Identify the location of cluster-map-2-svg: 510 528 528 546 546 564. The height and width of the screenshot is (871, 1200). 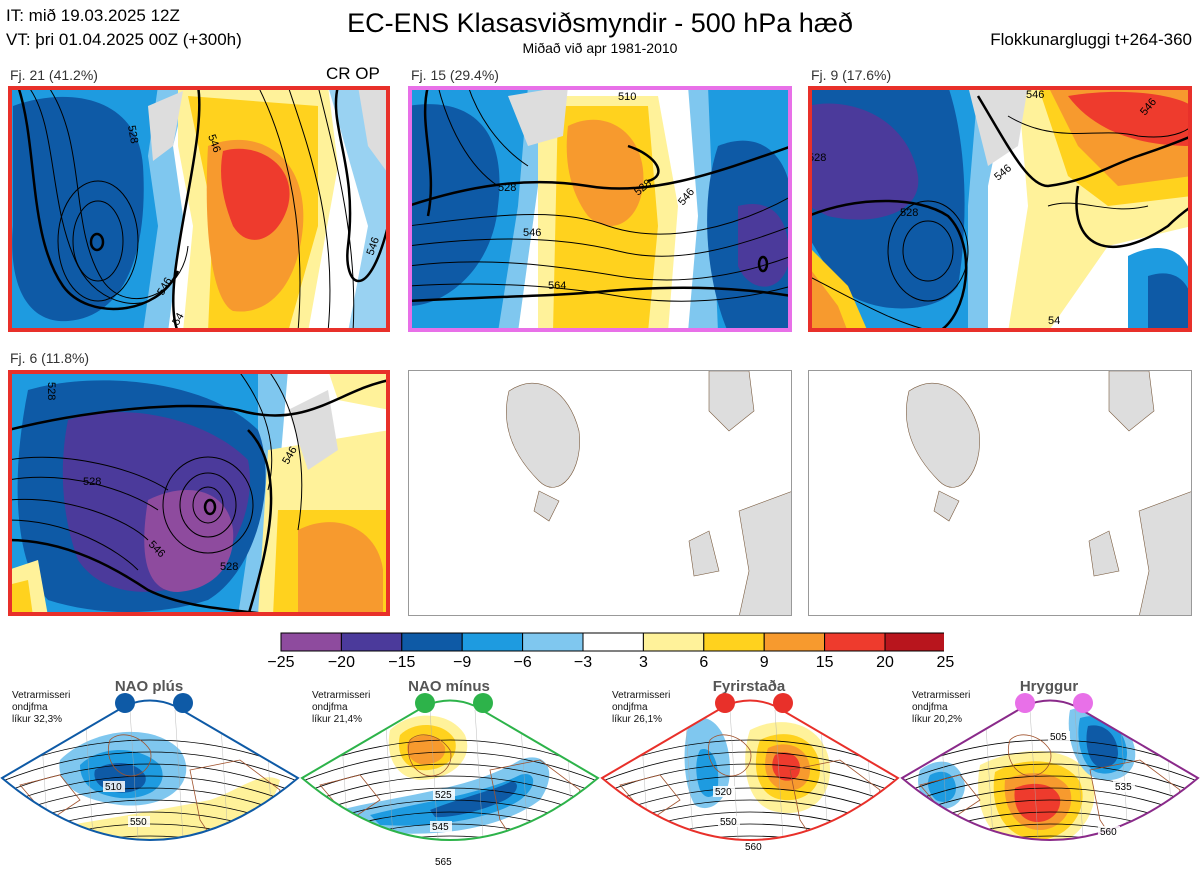
(600, 209).